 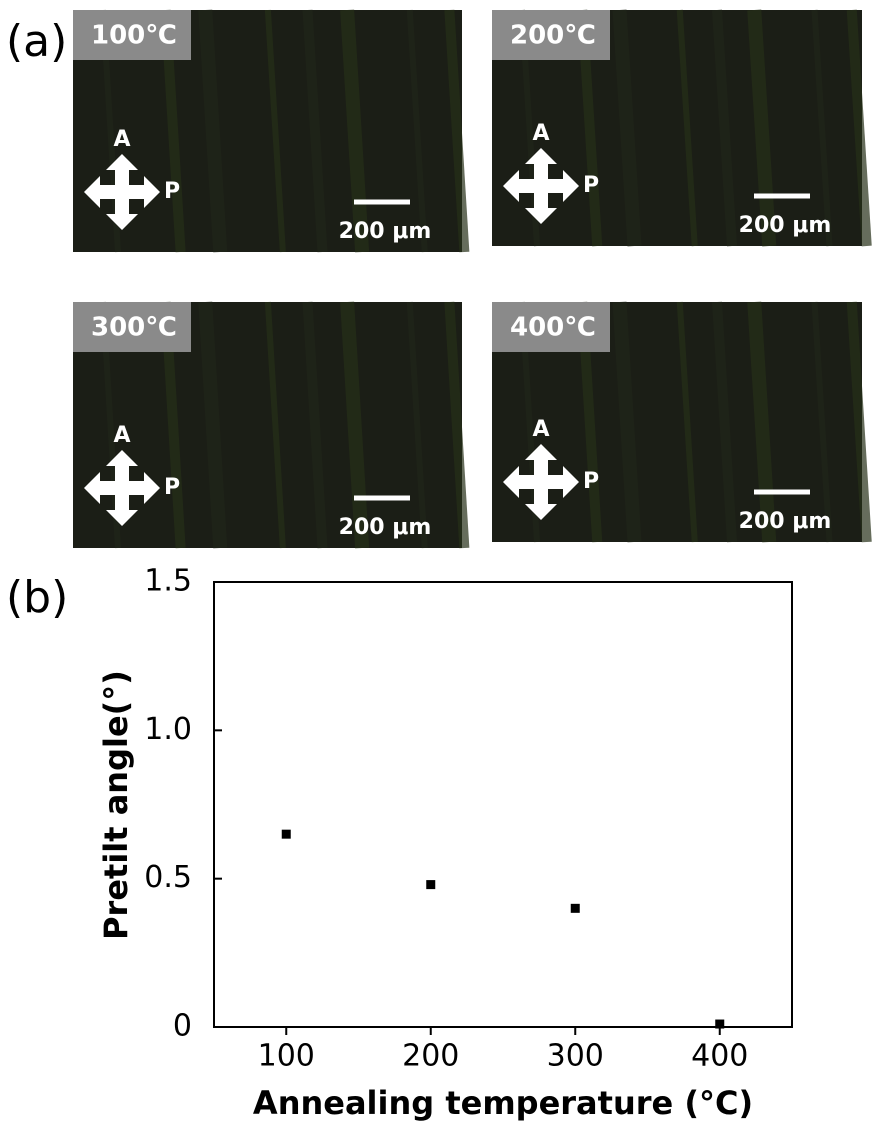 I want to click on x-tick-label: 400, so click(x=719, y=1056).